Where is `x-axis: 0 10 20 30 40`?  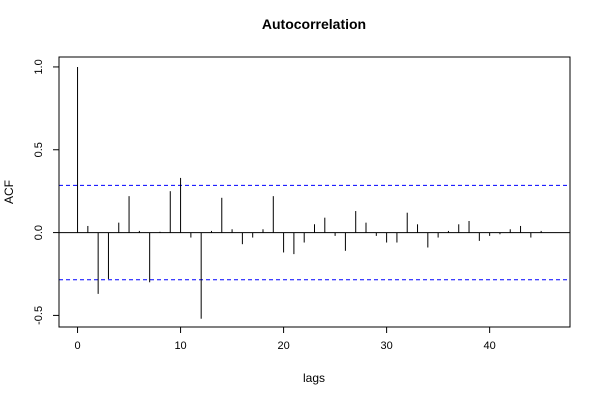
x-axis: 0 10 20 30 40 is located at coordinates (285, 339).